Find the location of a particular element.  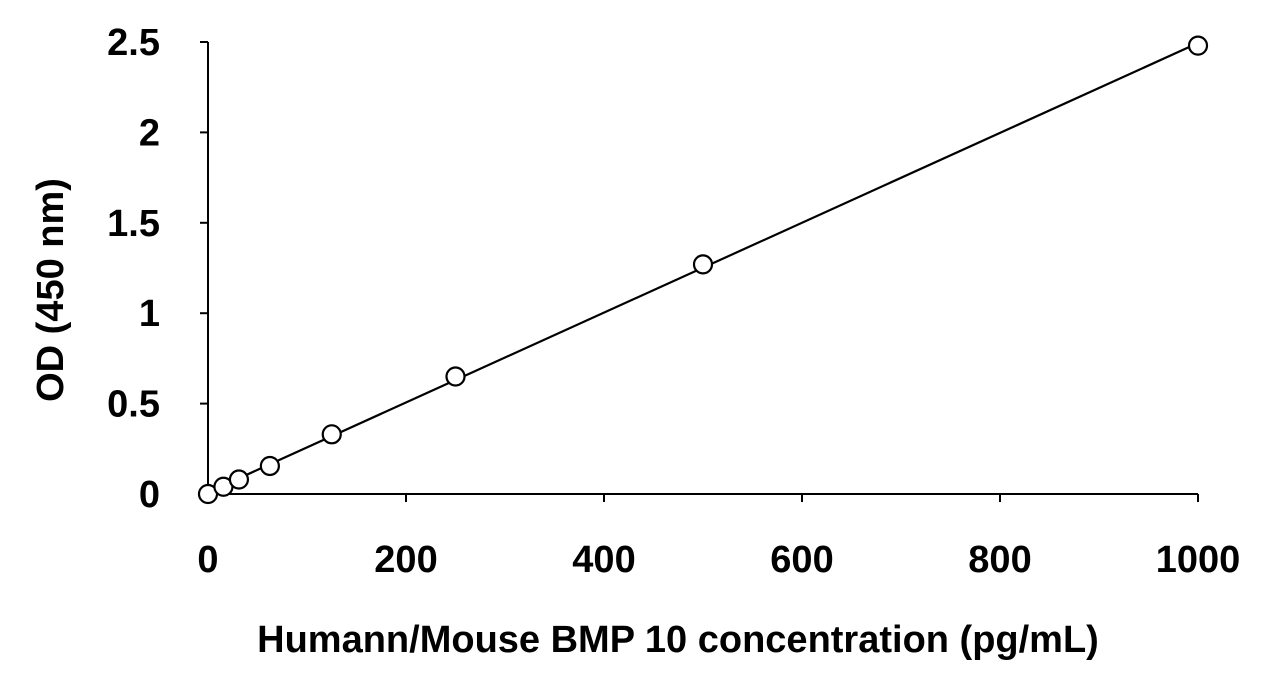

x-tick-label: 600 is located at coordinates (801, 560).